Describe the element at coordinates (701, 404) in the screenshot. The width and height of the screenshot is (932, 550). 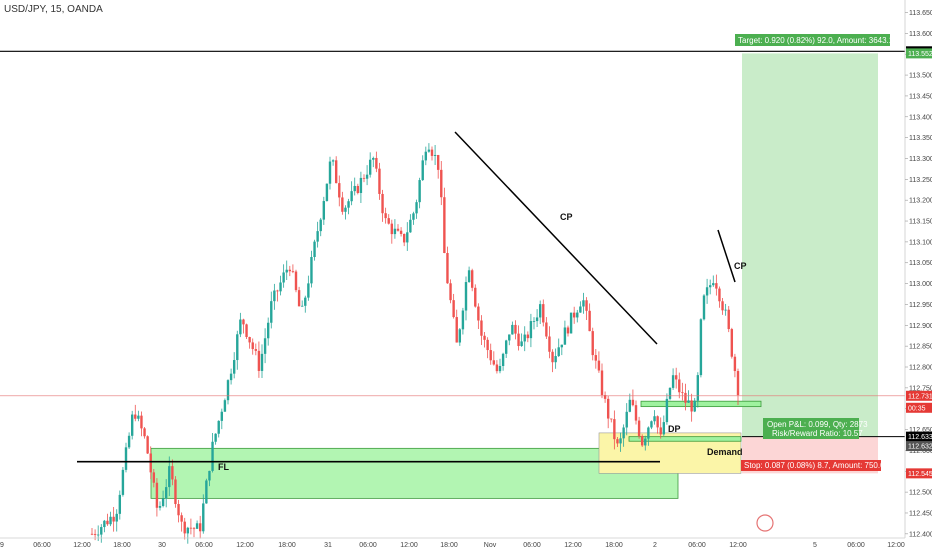
I see `upper-zone` at that location.